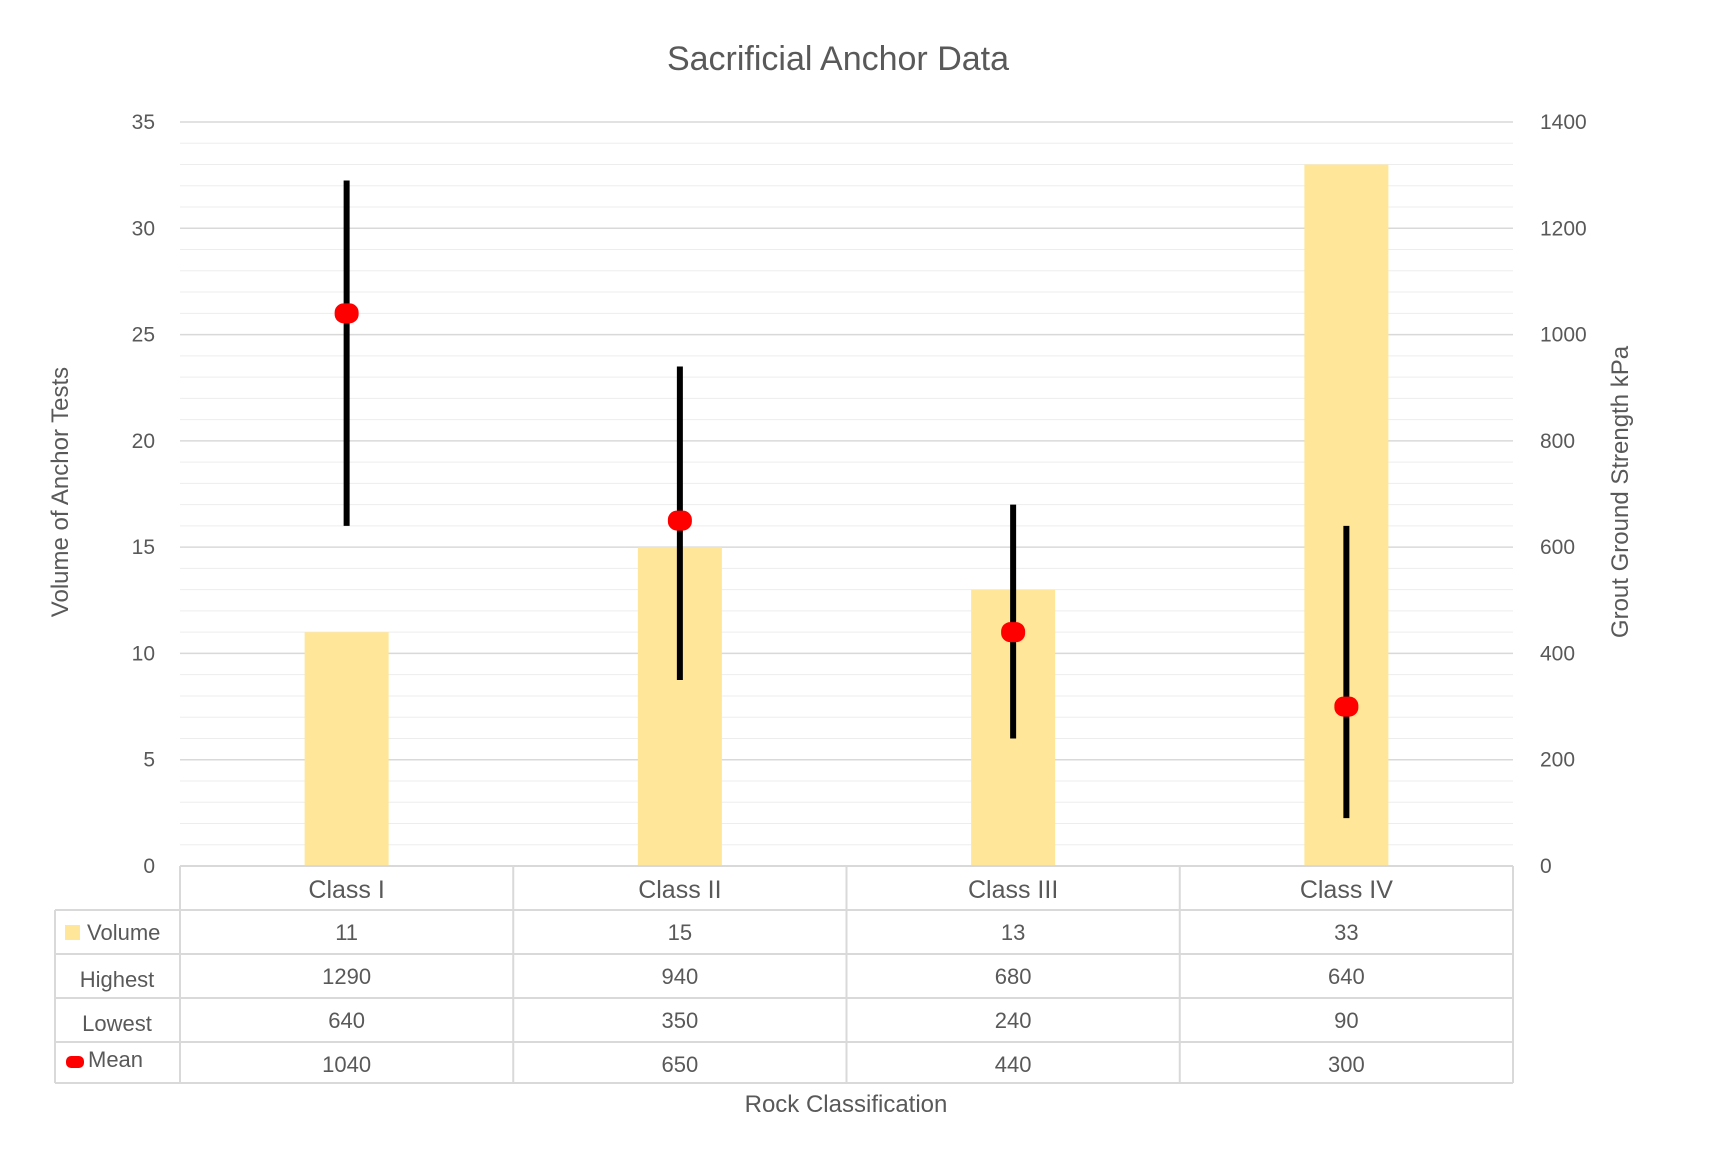  What do you see at coordinates (1346, 1020) in the screenshot?
I see `table-cell: 90` at bounding box center [1346, 1020].